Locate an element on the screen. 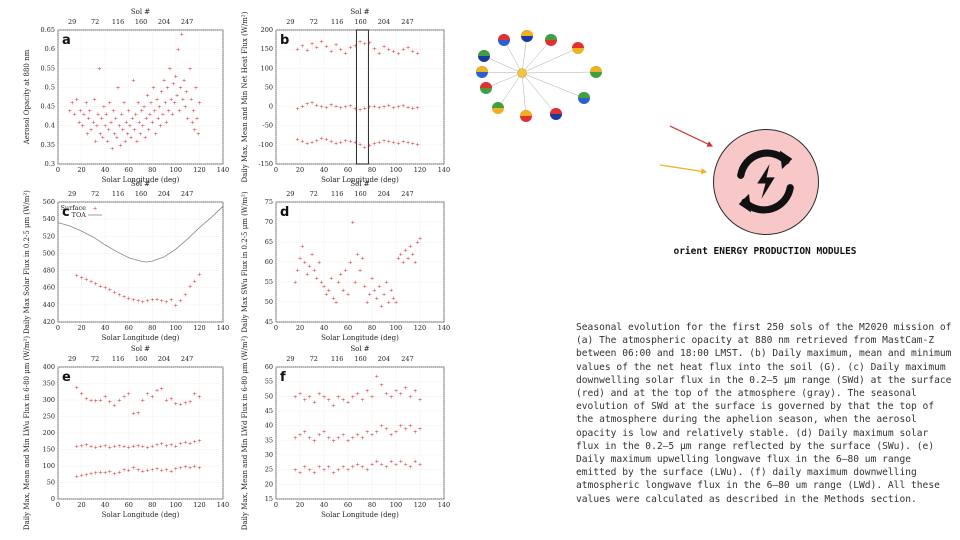 This screenshot has width=960, height=540. x-tick-label: 100 is located at coordinates (176, 170).